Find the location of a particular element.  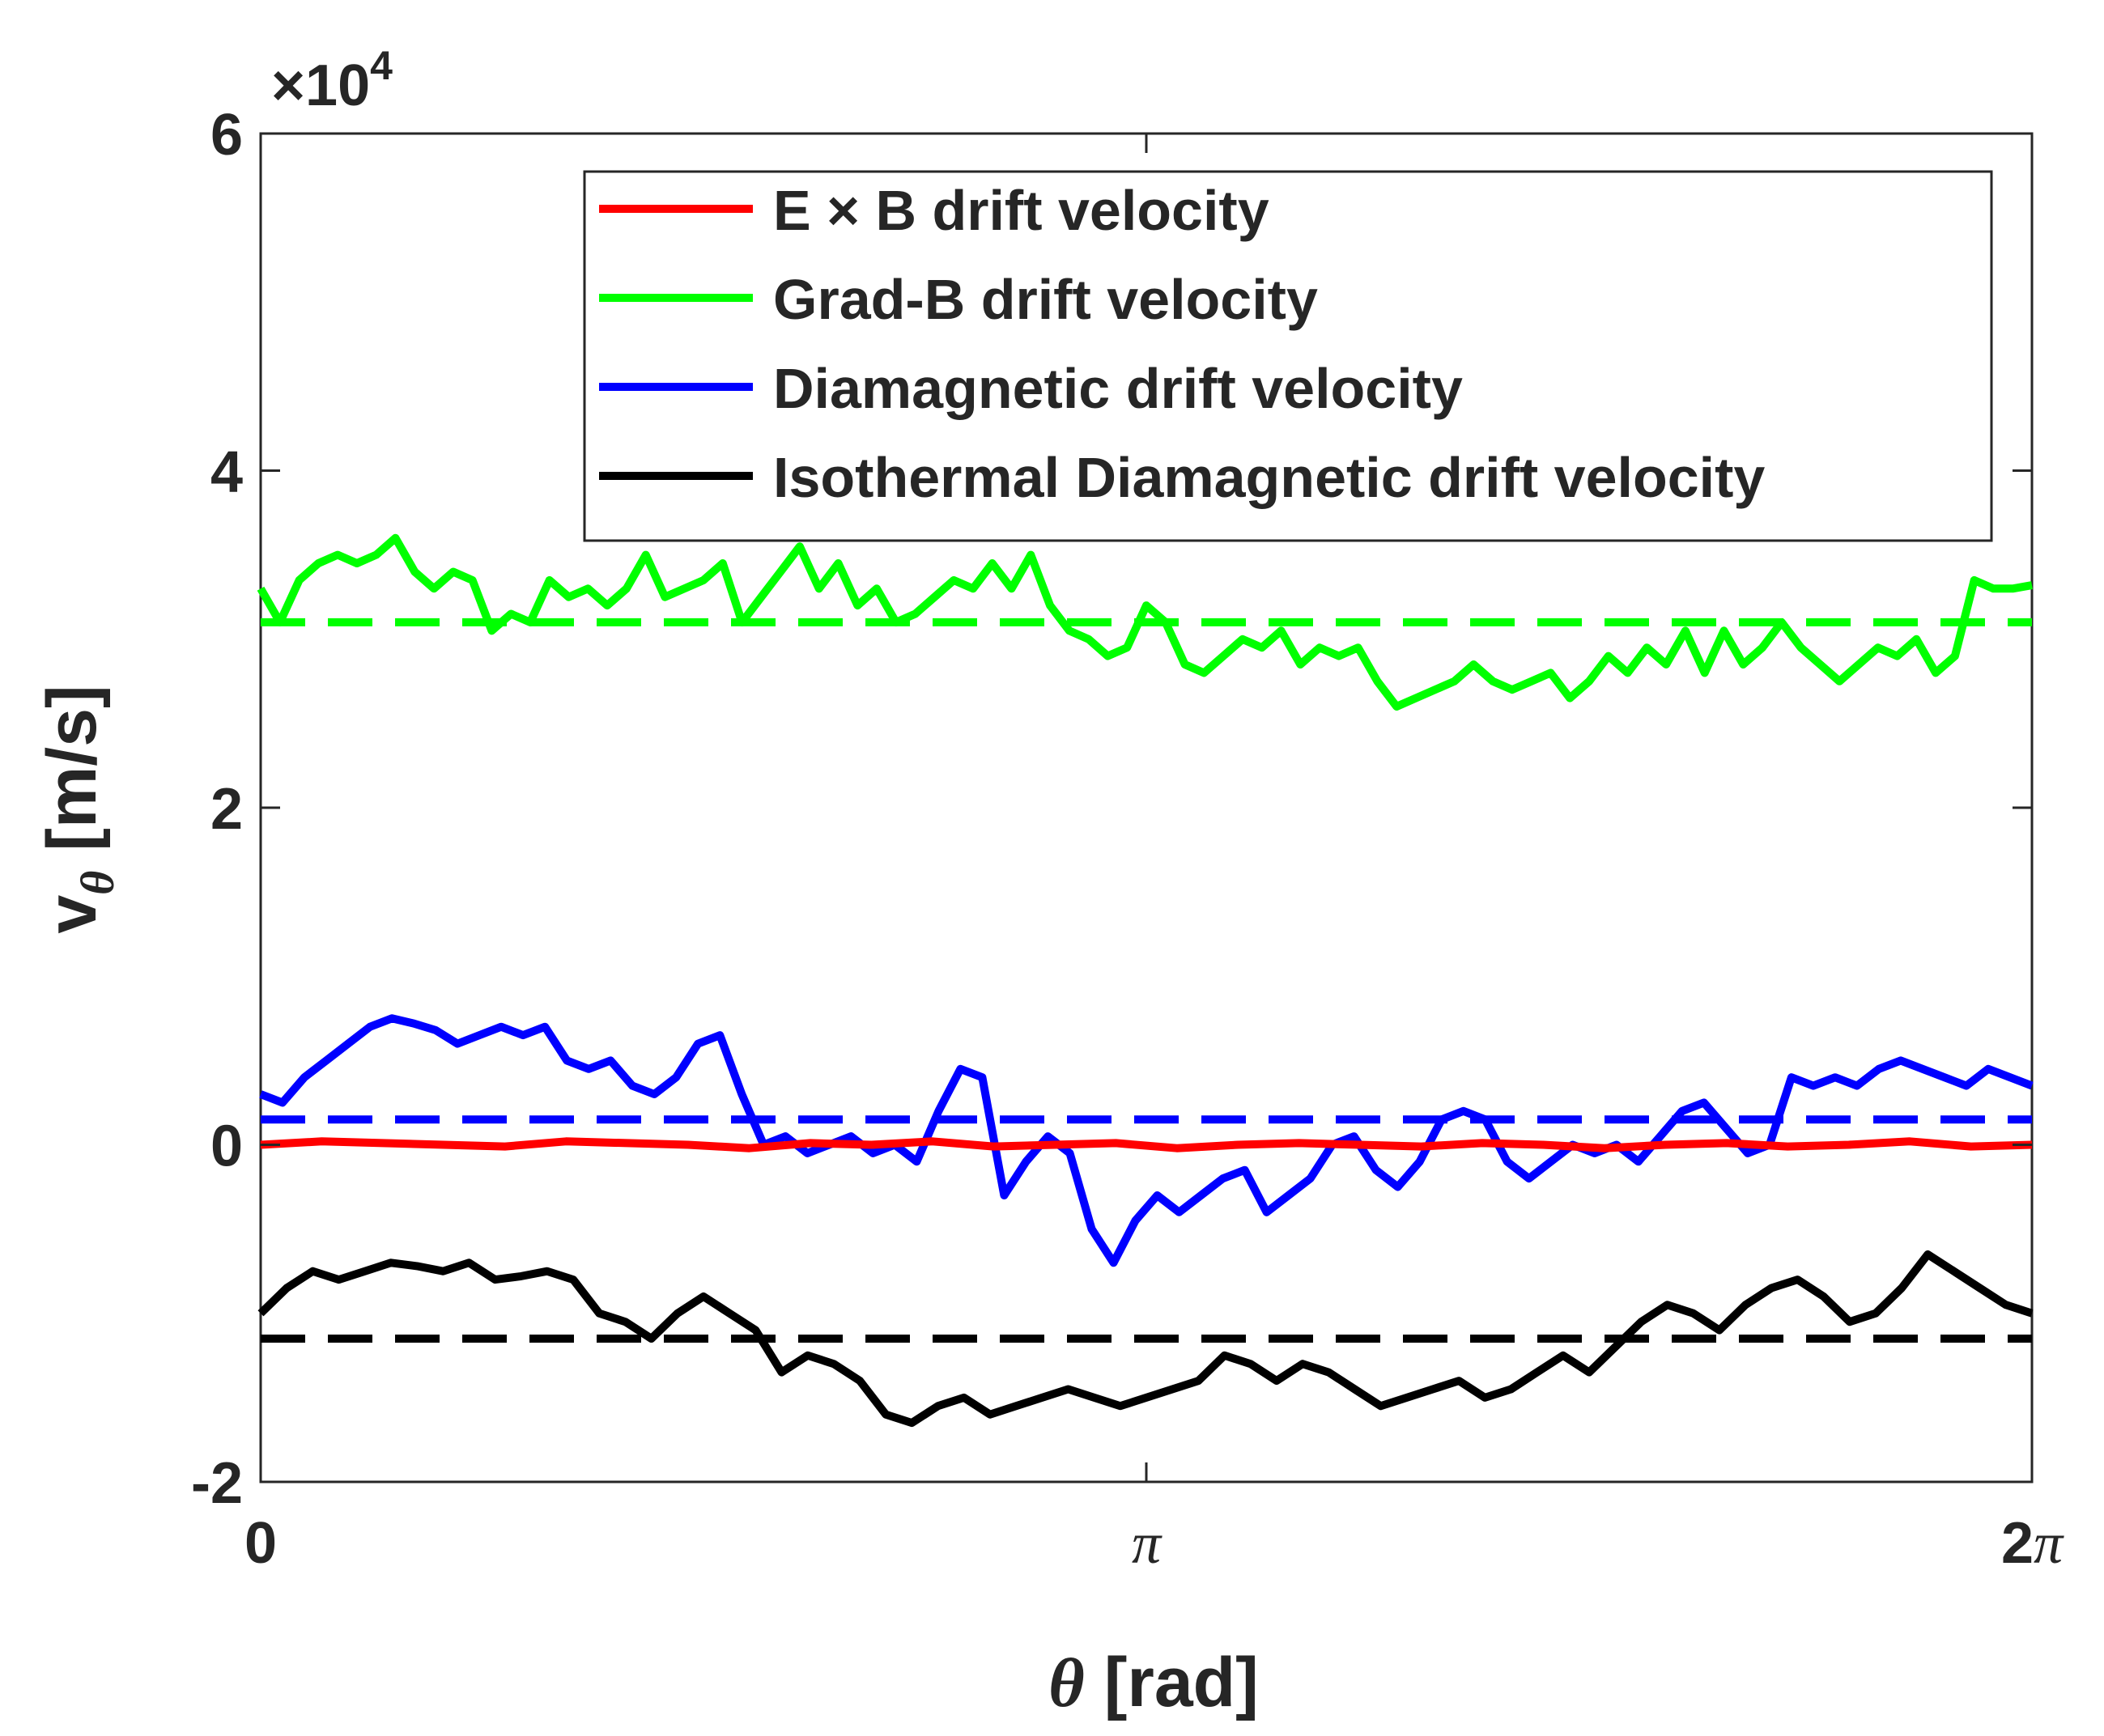

x-axis-label: θ [rad] is located at coordinates (1153, 1682).